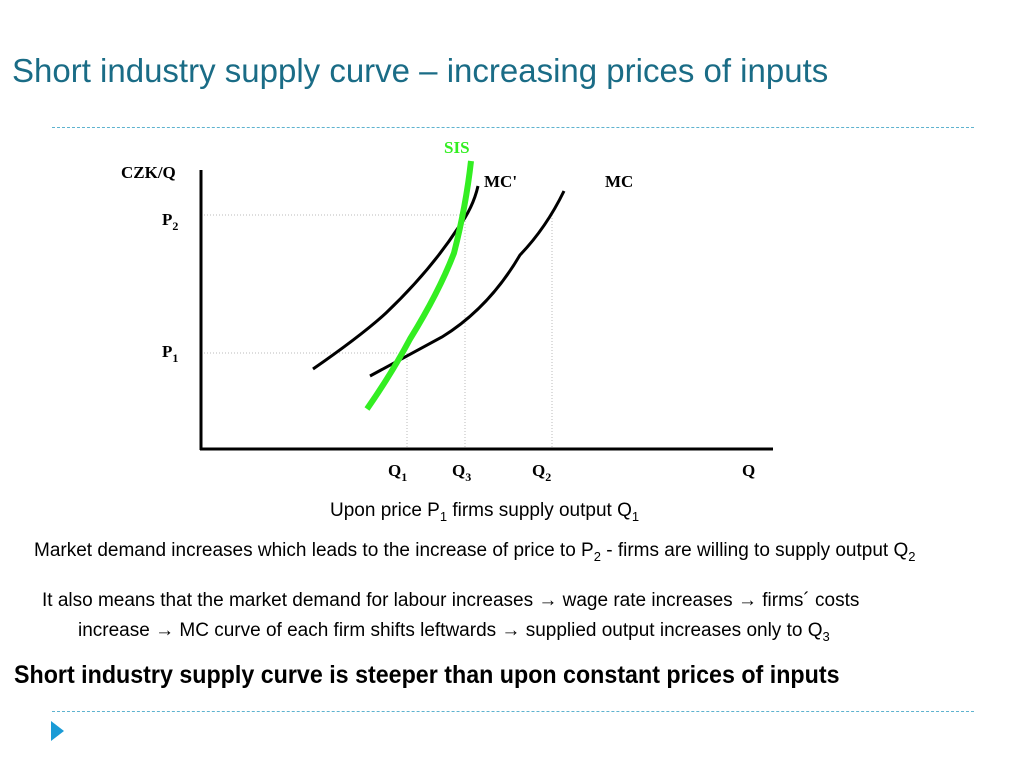 Image resolution: width=1024 pixels, height=768 pixels. Describe the element at coordinates (619, 181) in the screenshot. I see `mc-label: MC` at that location.